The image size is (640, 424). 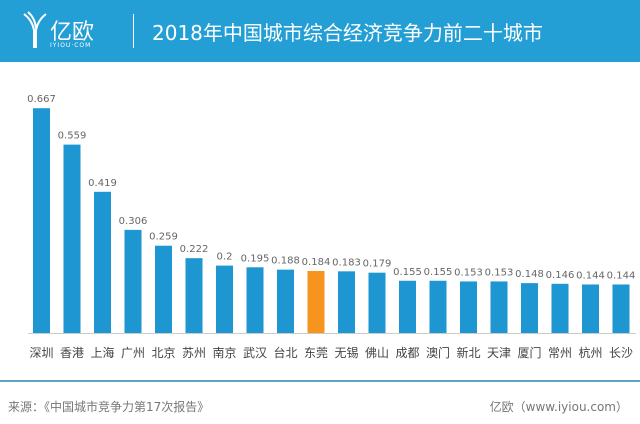 What do you see at coordinates (35, 29) in the screenshot?
I see `logo-icon` at bounding box center [35, 29].